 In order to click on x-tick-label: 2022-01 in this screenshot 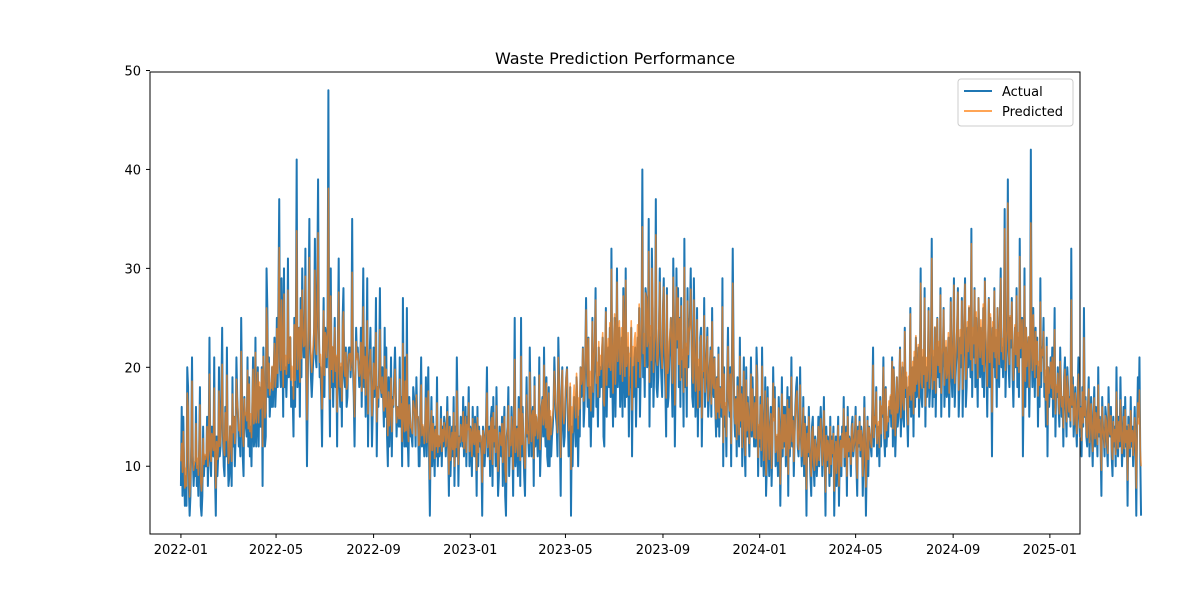, I will do `click(181, 550)`.